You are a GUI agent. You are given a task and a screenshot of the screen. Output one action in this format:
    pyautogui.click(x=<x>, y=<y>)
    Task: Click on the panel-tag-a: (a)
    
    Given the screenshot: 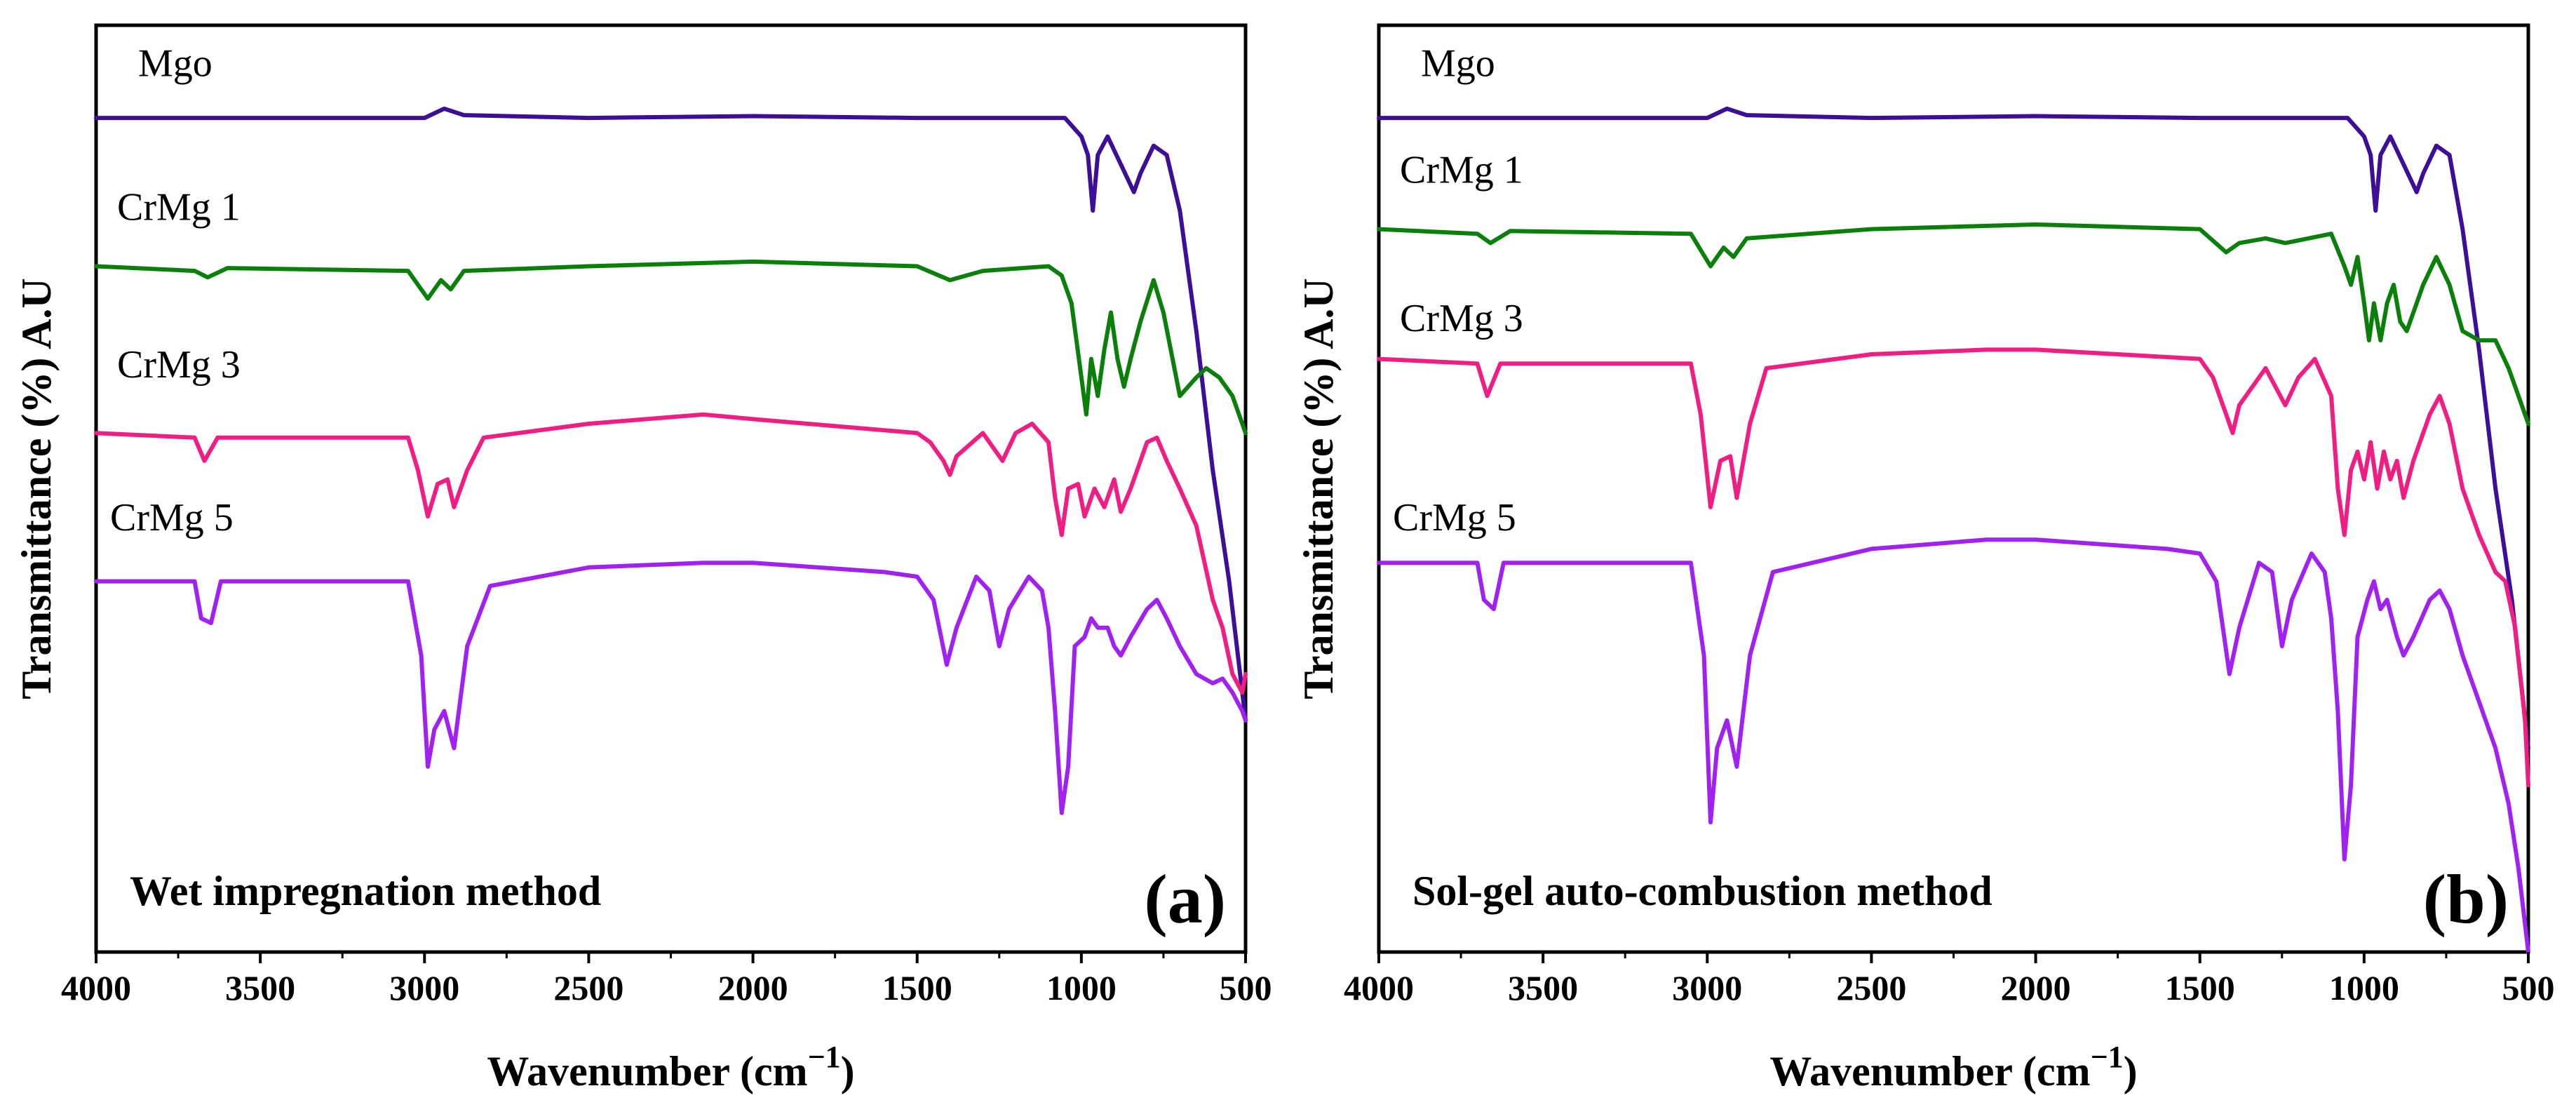 What is the action you would take?
    pyautogui.click(x=1185, y=899)
    